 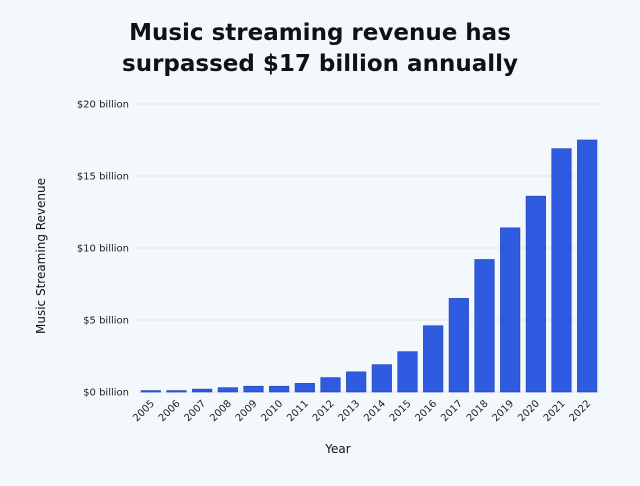 What do you see at coordinates (106, 321) in the screenshot?
I see `y-tick-label: $5 billion` at bounding box center [106, 321].